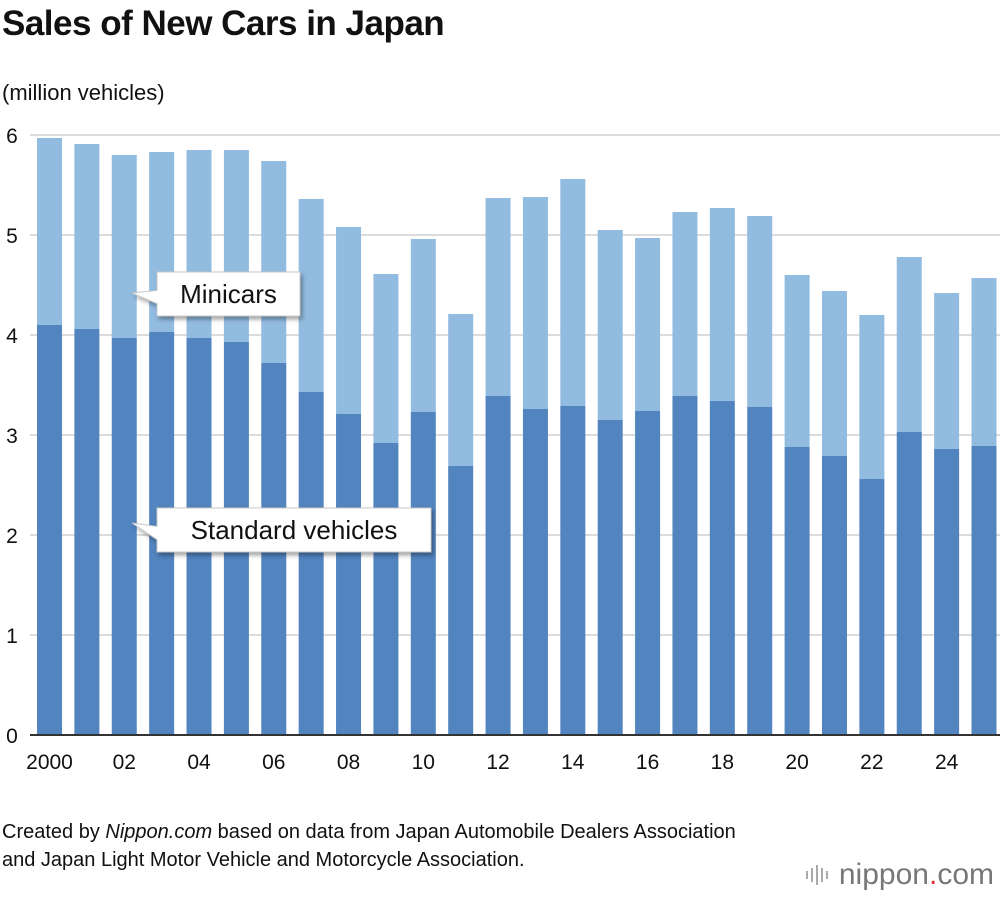  I want to click on x-tick-label: 16, so click(647, 762).